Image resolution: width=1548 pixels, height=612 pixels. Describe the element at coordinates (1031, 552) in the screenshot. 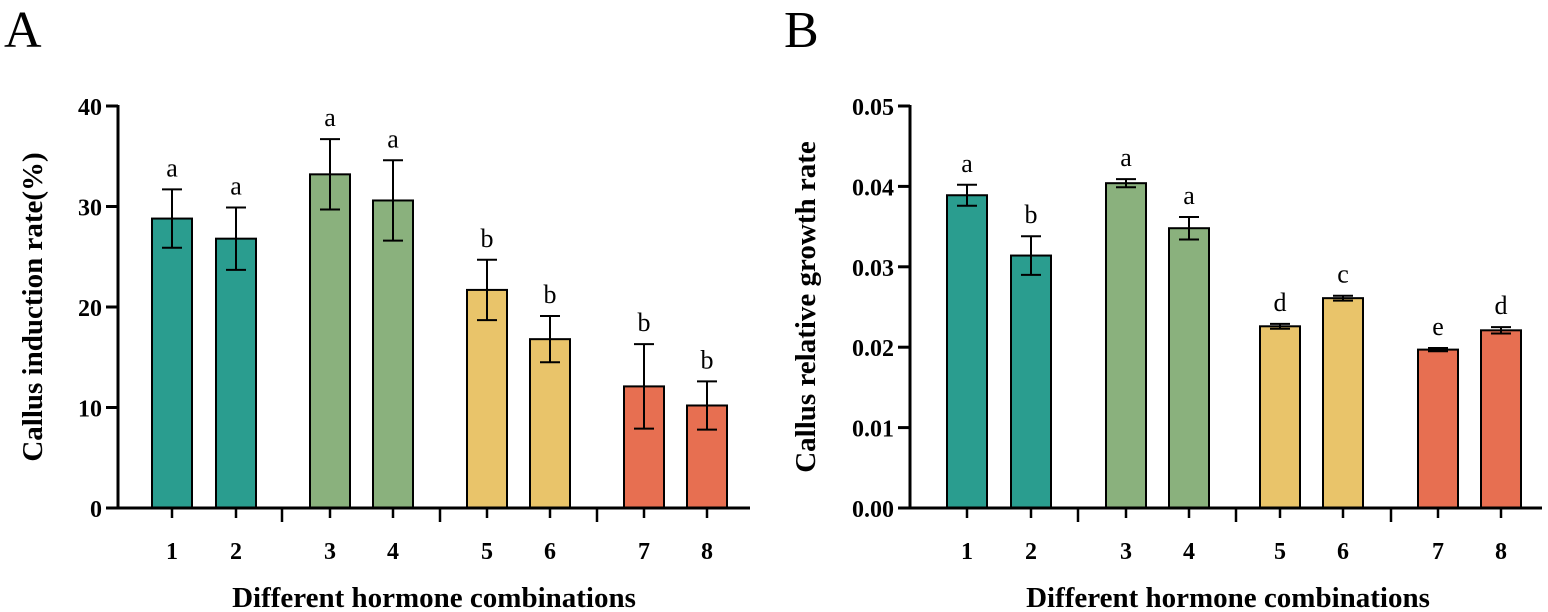

I see `panel-b-x-tick-label: 2` at that location.